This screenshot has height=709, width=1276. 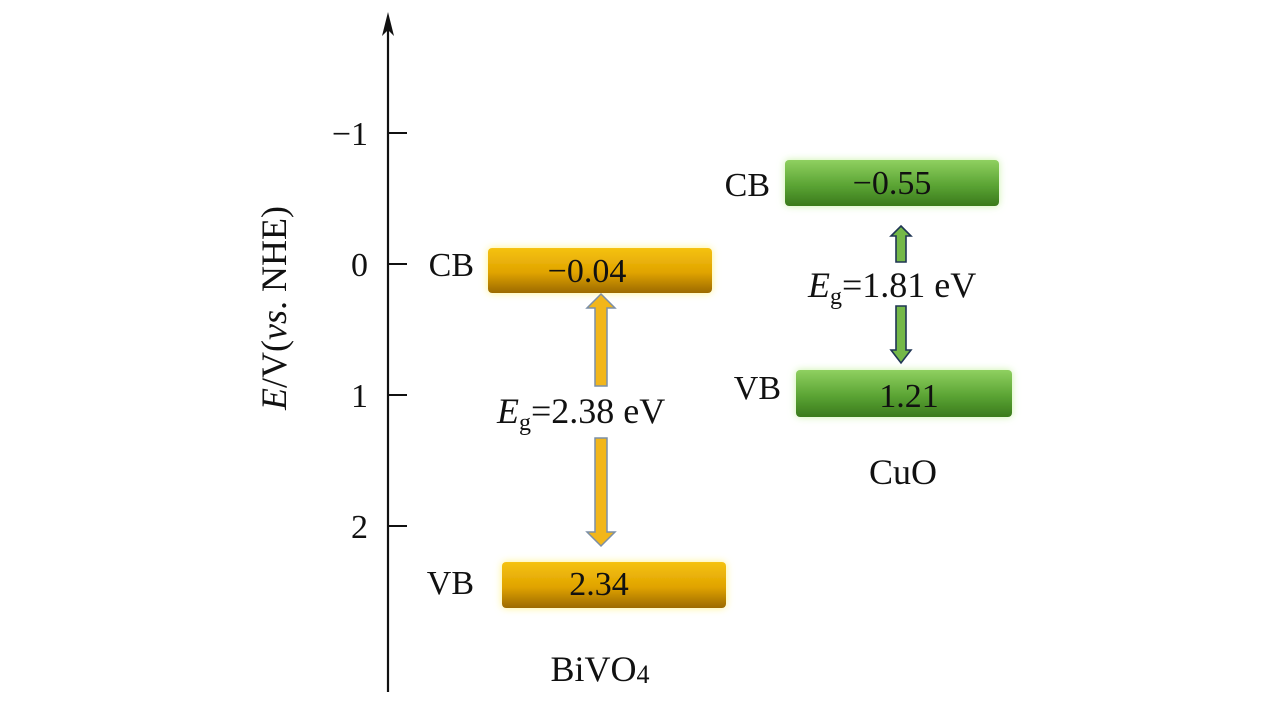 I want to click on tick-label: 0, so click(x=359, y=265).